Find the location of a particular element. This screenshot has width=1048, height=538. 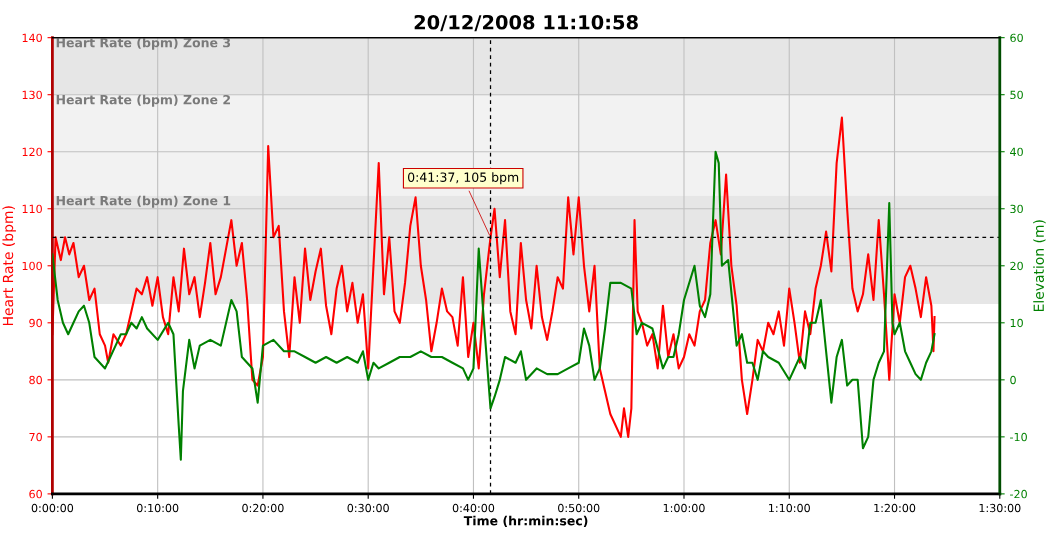

y2-tick-label: 20 is located at coordinates (1016, 266).